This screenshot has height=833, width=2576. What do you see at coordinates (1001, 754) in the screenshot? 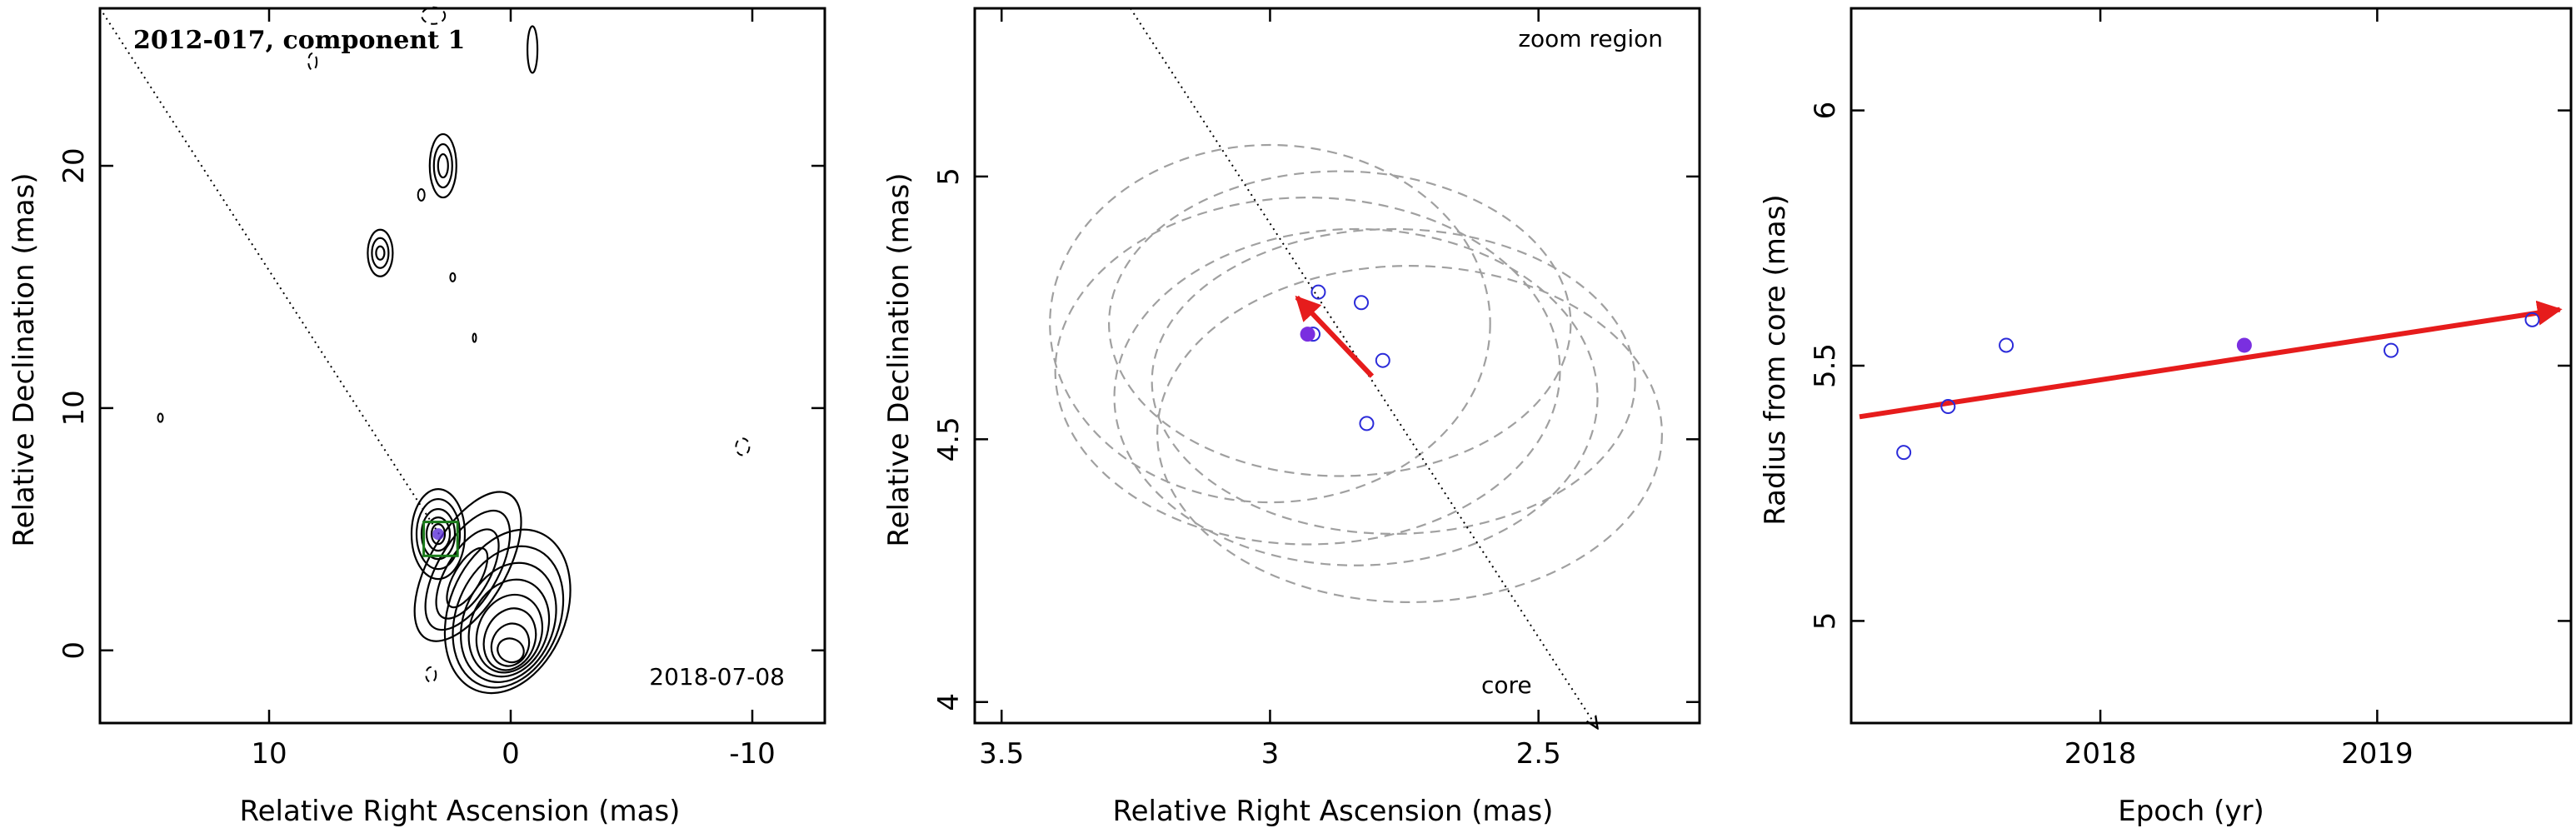
I see `panel2-x-tick-label: 3.5` at bounding box center [1001, 754].